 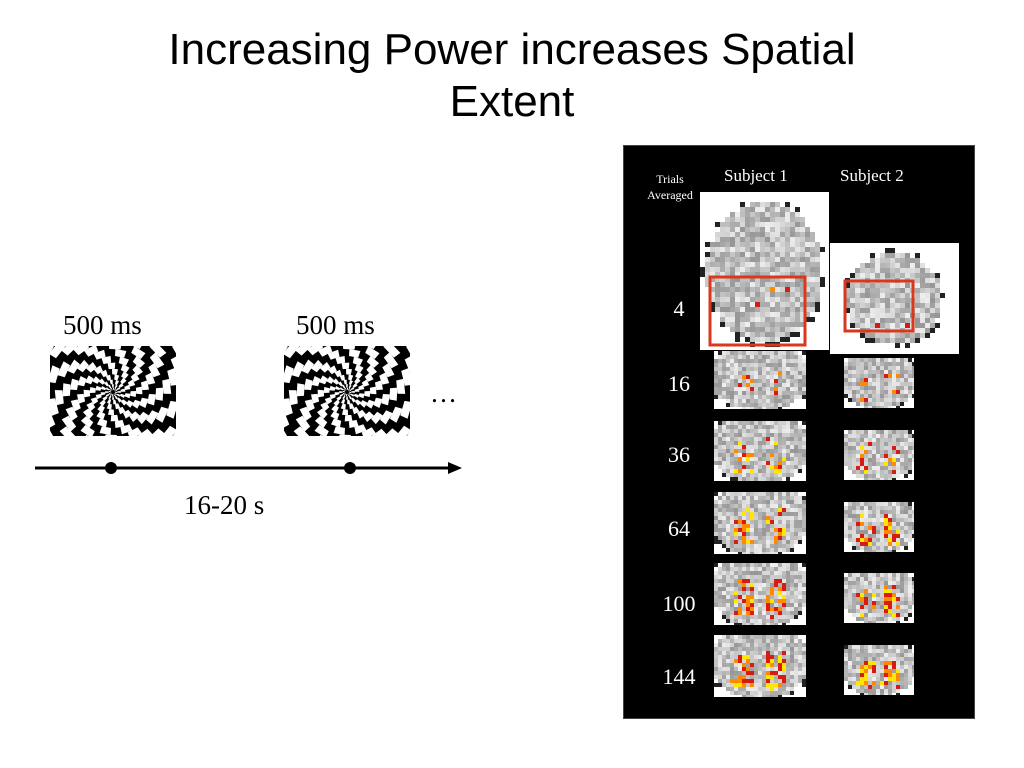 I want to click on timeline-arrowhead, so click(x=455, y=468).